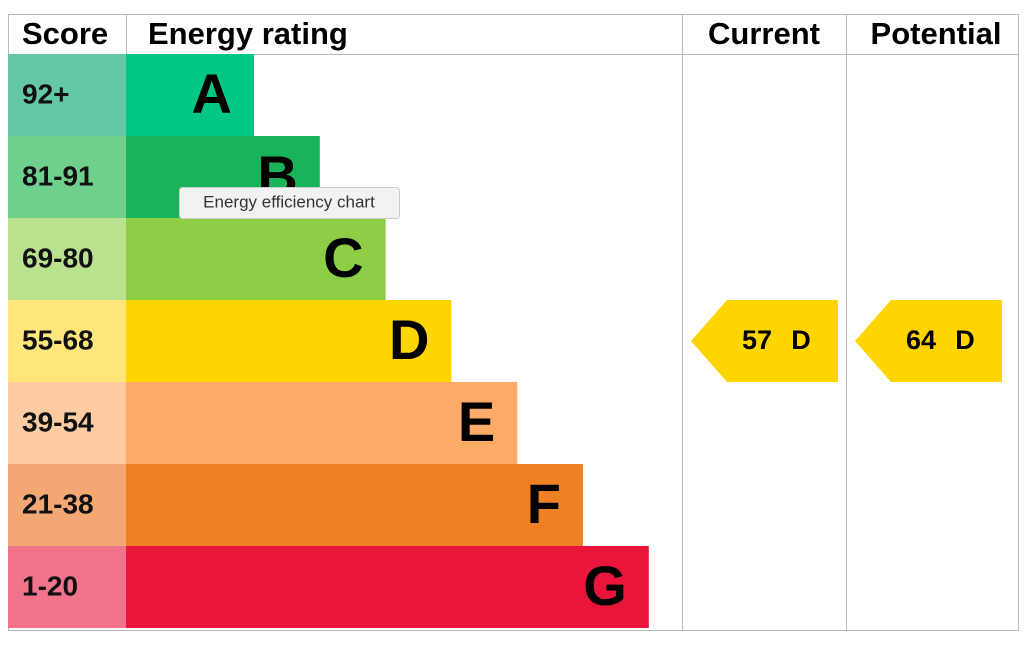  I want to click on band-score: 55-68, so click(58, 339).